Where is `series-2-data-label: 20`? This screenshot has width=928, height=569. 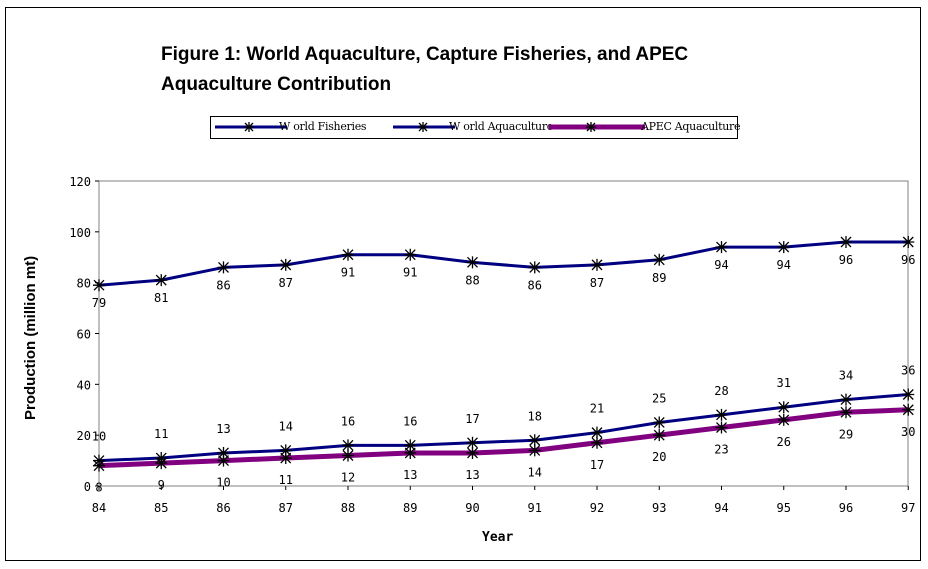
series-2-data-label: 20 is located at coordinates (659, 457).